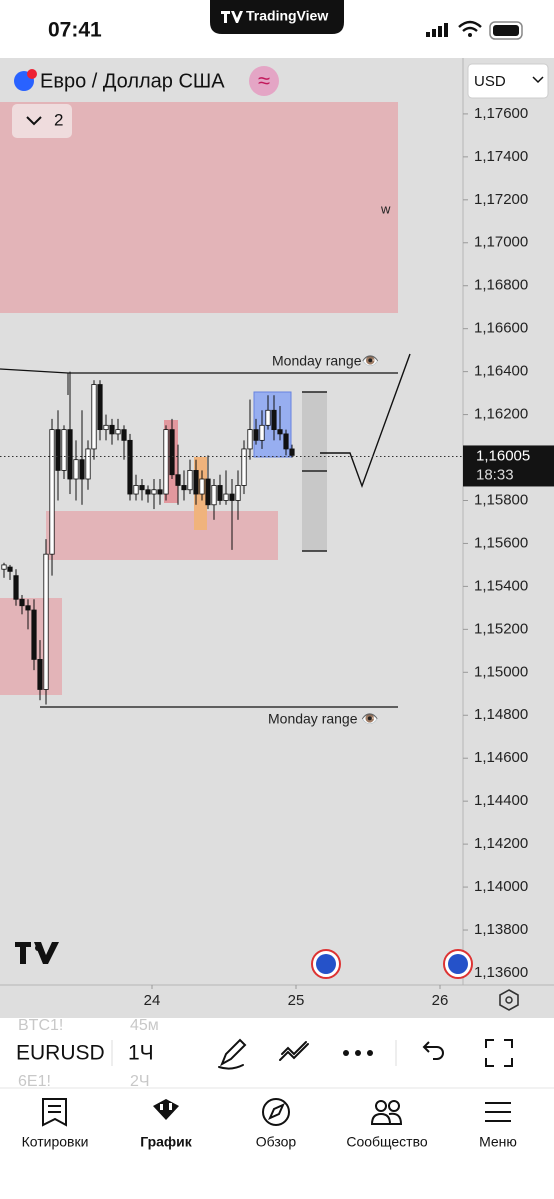 This screenshot has width=554, height=1199. Describe the element at coordinates (501, 371) in the screenshot. I see `y-tick-label: 1,16400` at that location.